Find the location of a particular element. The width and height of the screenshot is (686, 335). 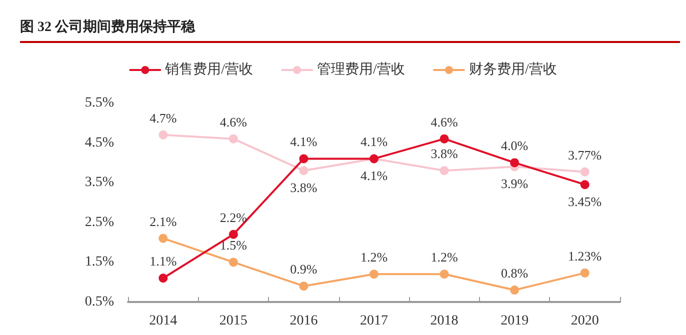

y-tick-label: 2.5% is located at coordinates (99, 222).